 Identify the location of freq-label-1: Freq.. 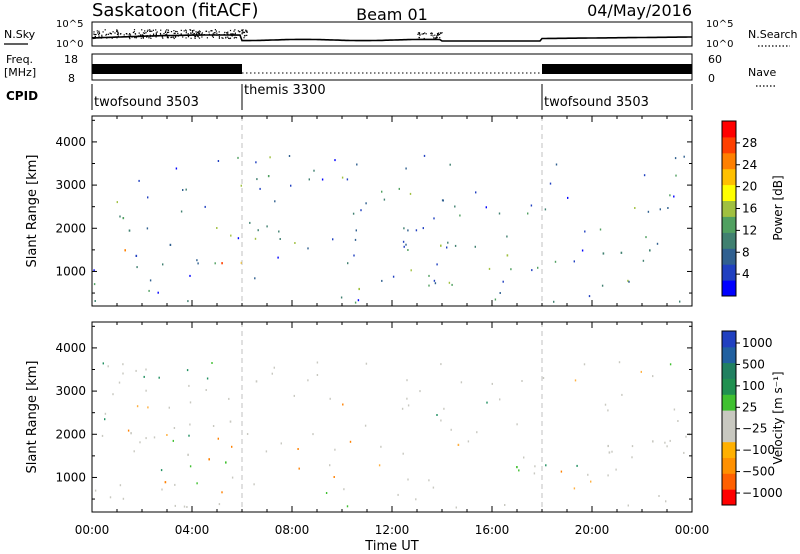
(19, 59).